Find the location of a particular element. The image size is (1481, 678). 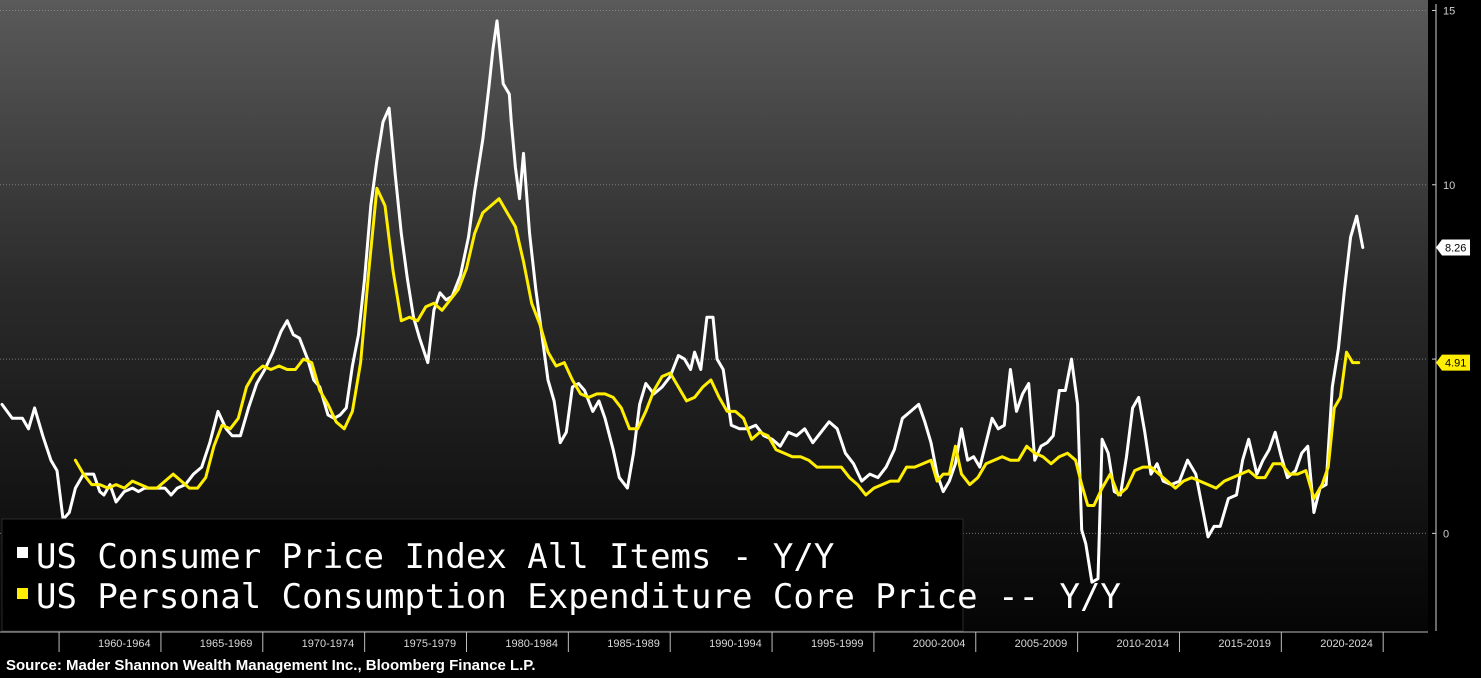

x-tick-label: 1995-1999 is located at coordinates (837, 644).